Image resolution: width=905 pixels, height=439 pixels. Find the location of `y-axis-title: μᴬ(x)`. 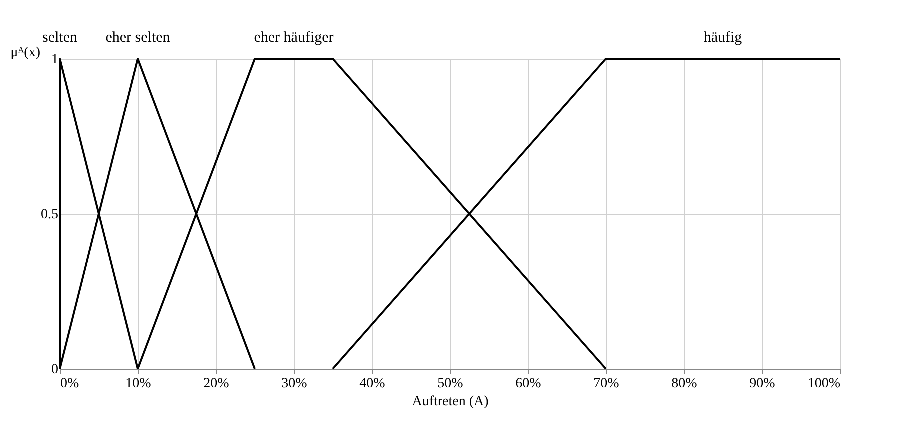

y-axis-title: μᴬ(x) is located at coordinates (25, 53).